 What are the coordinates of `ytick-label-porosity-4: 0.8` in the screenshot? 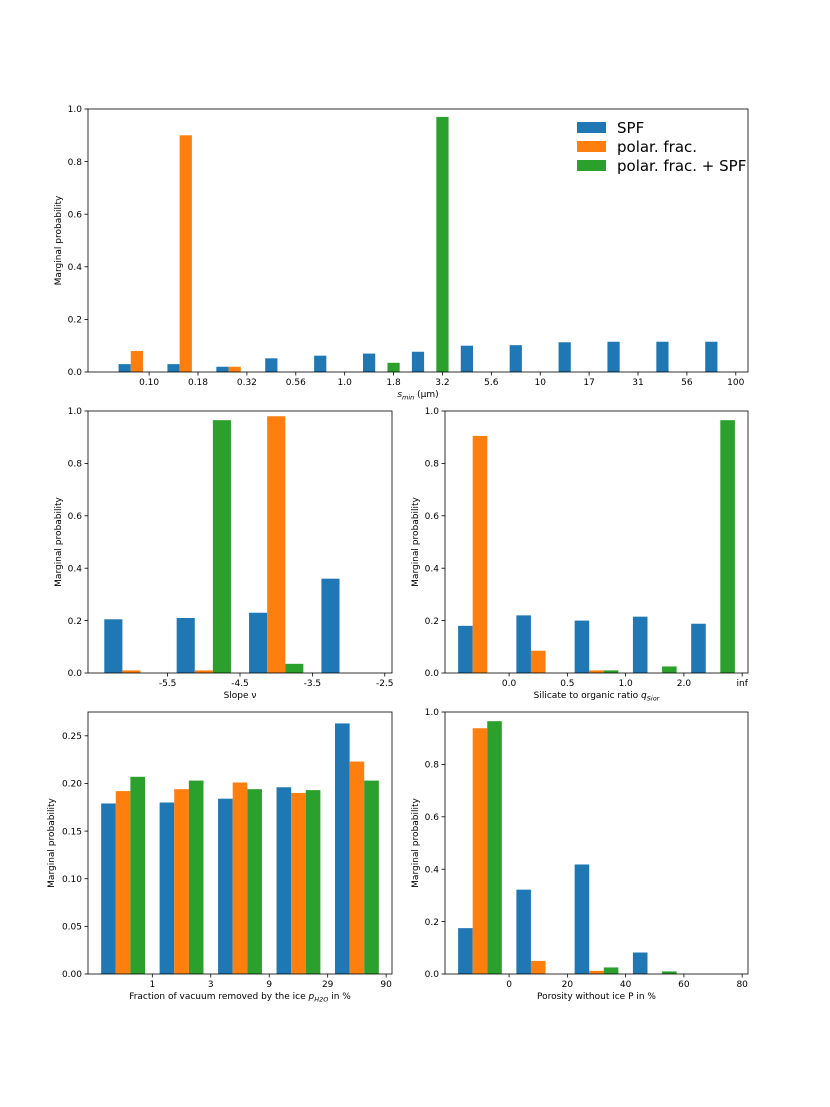 It's located at (432, 766).